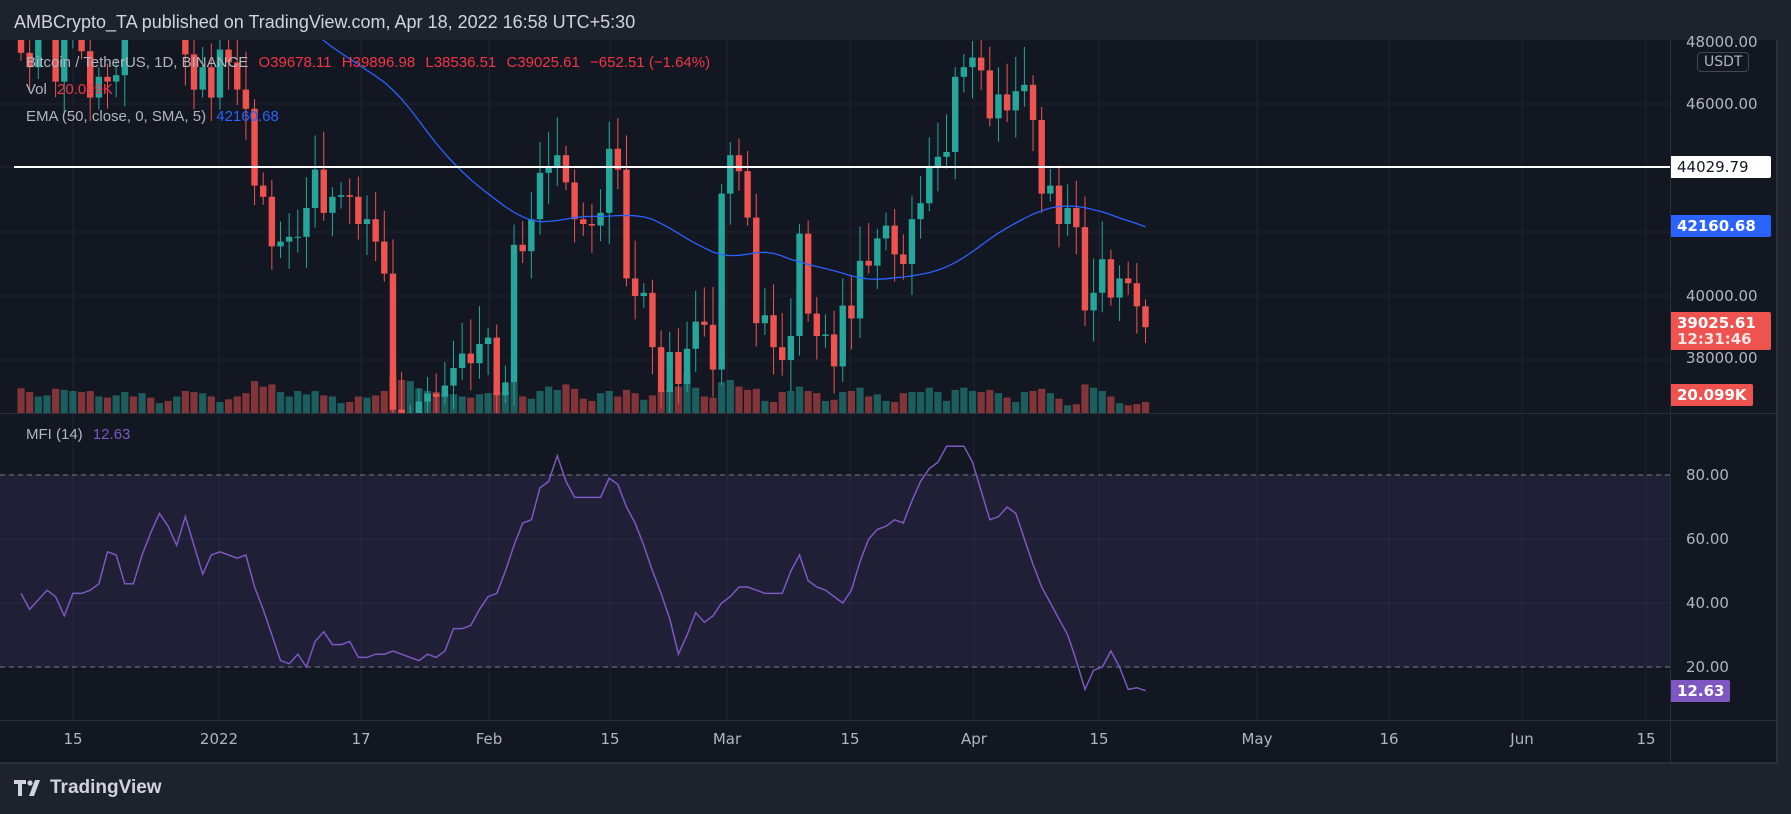 The width and height of the screenshot is (1791, 814). I want to click on tradingview-logo: TradingView, so click(88, 788).